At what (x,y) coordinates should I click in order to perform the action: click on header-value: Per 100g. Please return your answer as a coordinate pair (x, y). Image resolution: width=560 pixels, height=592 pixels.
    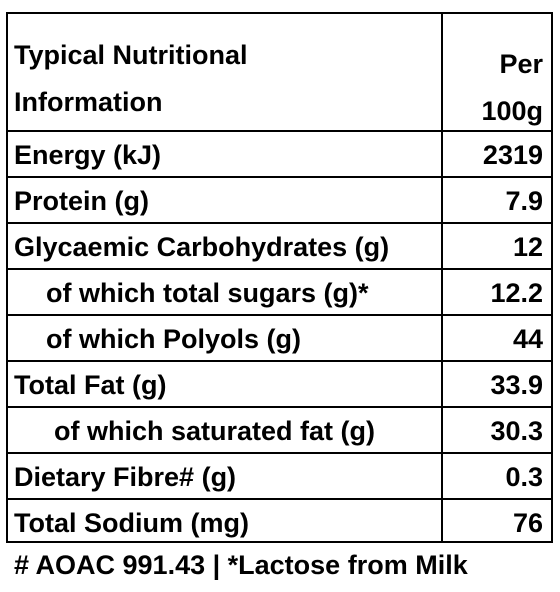
    Looking at the image, I should click on (512, 87).